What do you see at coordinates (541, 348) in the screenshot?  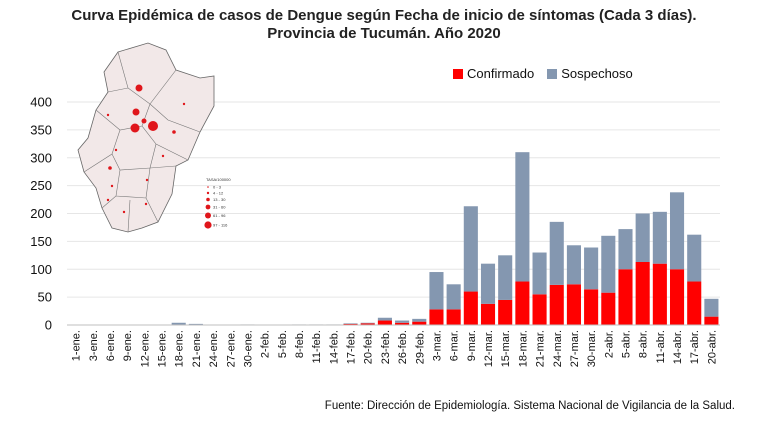 I see `x-tick-label: 21-mar.` at bounding box center [541, 348].